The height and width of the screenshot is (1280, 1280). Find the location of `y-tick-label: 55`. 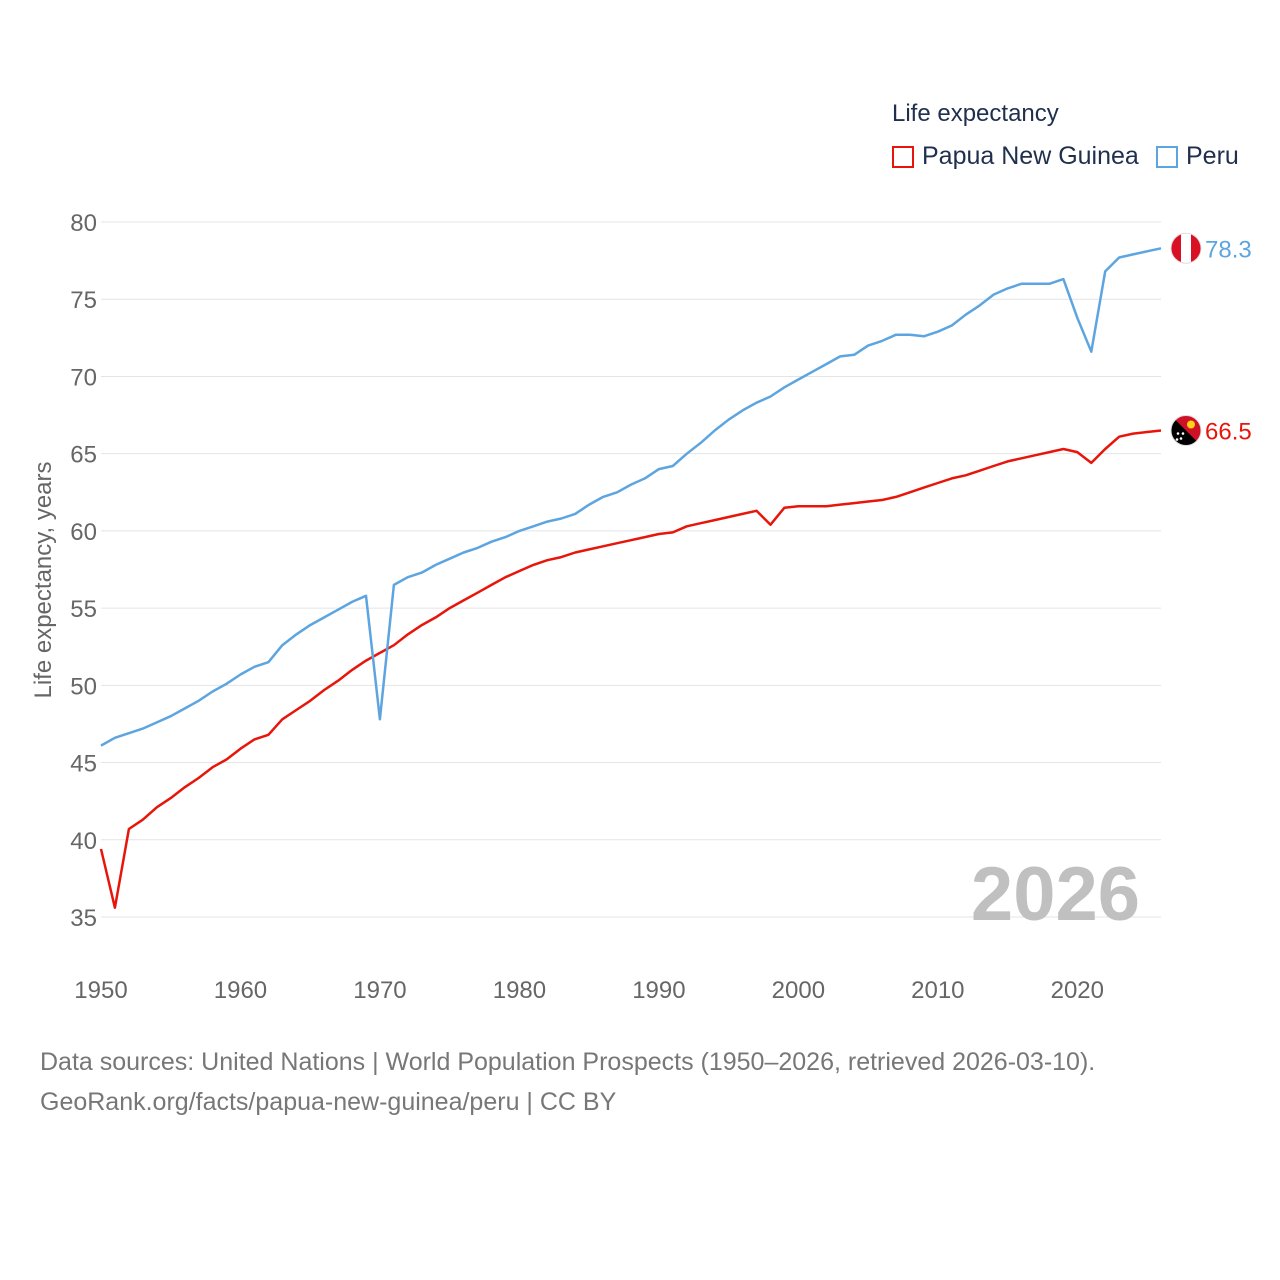

y-tick-label: 55 is located at coordinates (83, 609).